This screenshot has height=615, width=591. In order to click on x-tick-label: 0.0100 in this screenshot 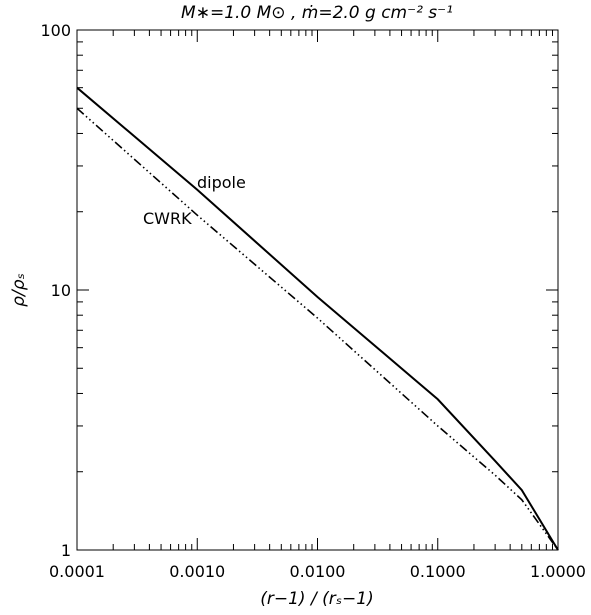, I will do `click(318, 571)`.